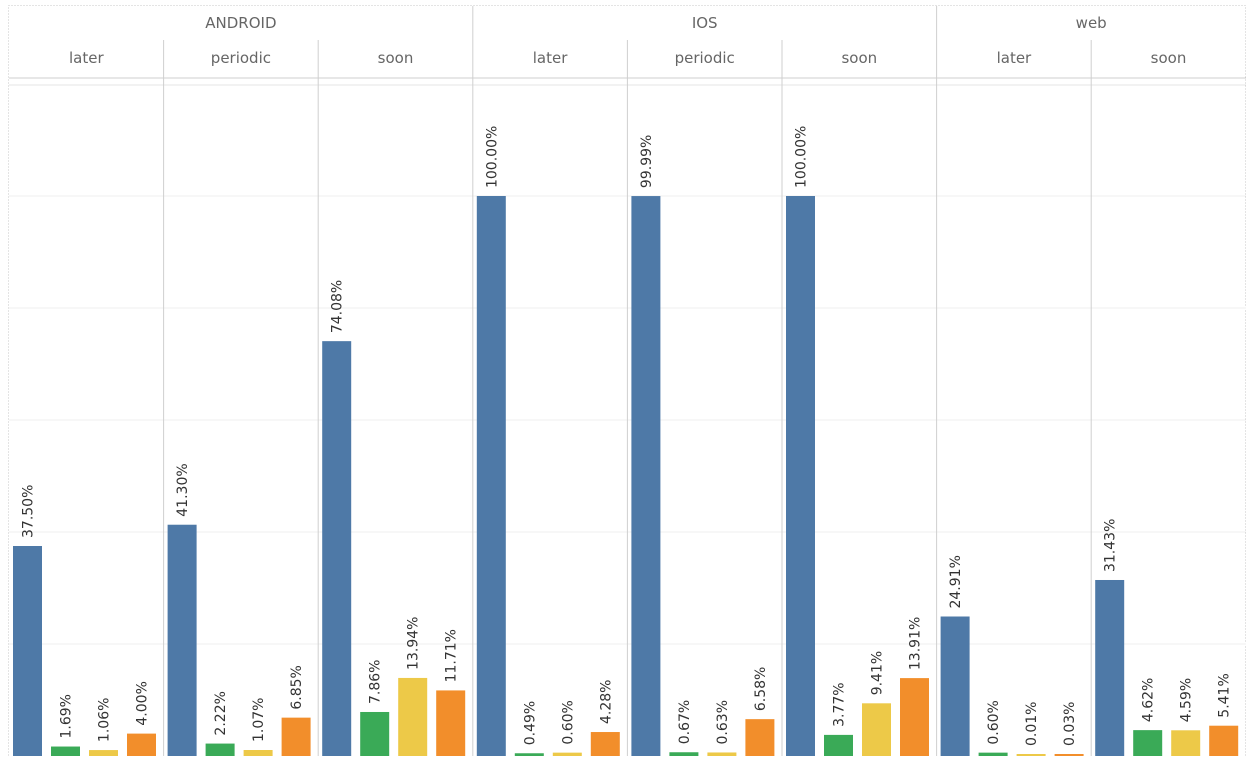 The width and height of the screenshot is (1247, 761). I want to click on data-label: 5.41%, so click(1225, 695).